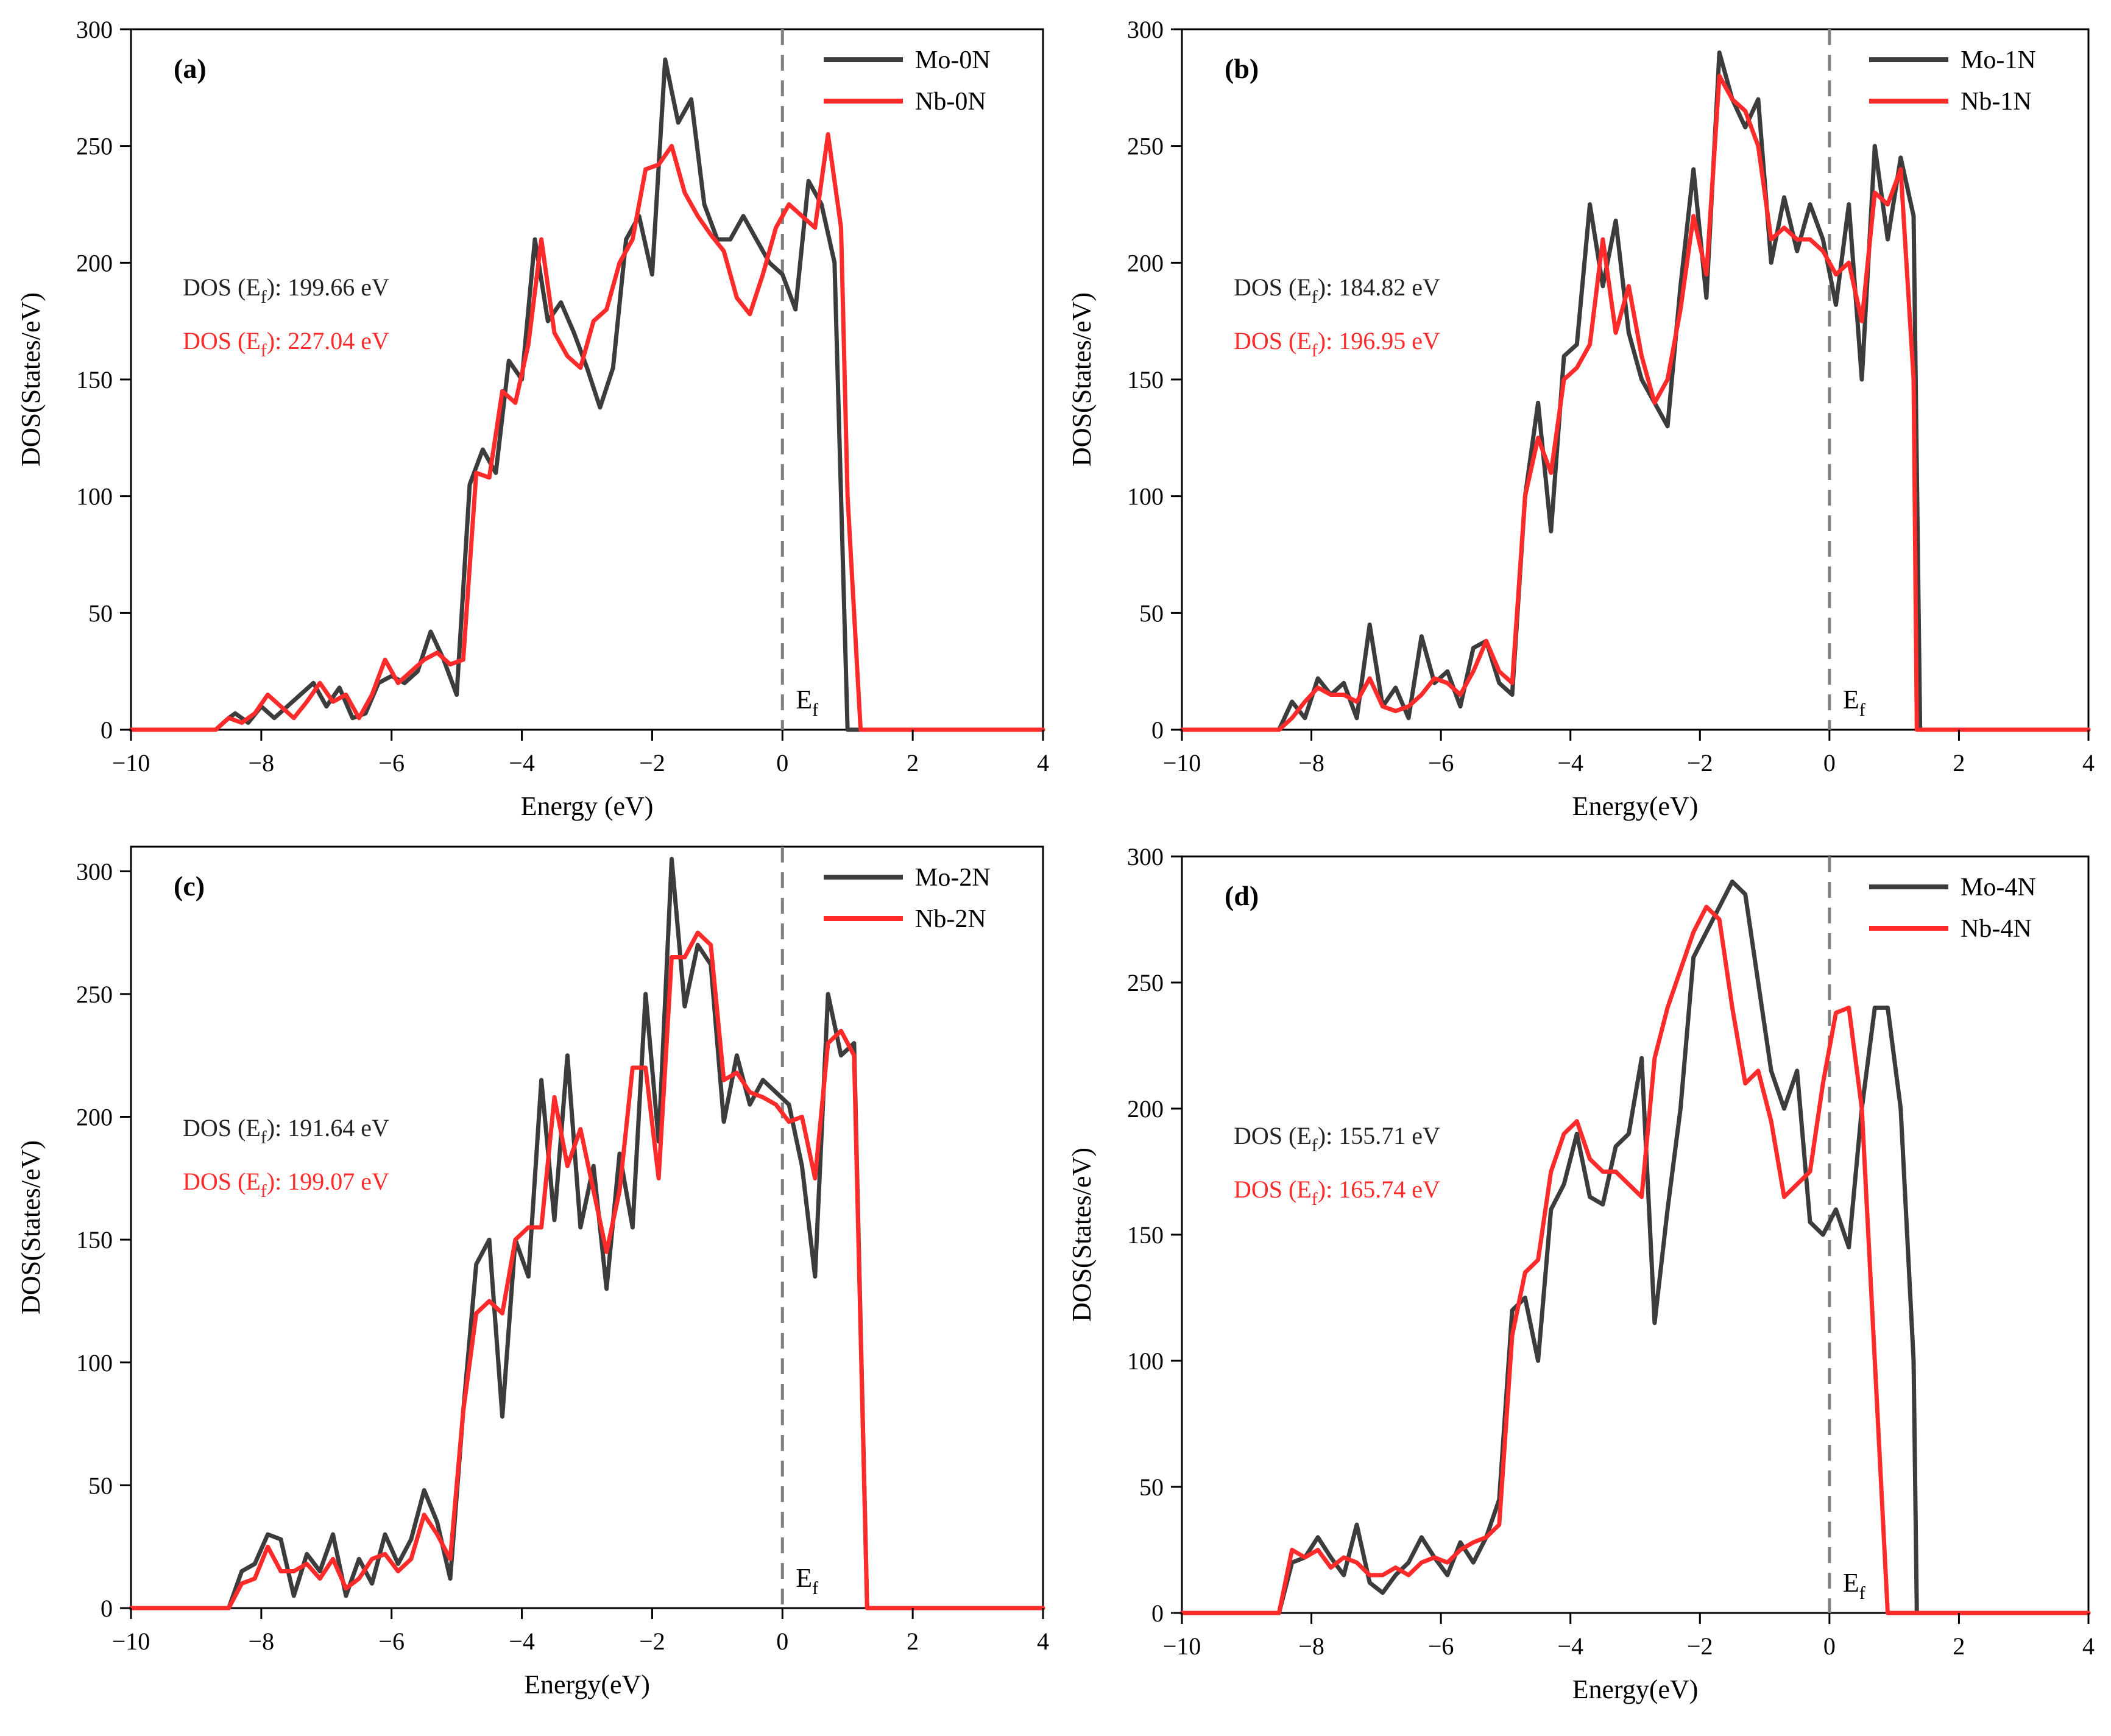 The height and width of the screenshot is (1736, 2111). I want to click on dos-annotation: DOS (Ef): 191.64 eV, so click(286, 1131).